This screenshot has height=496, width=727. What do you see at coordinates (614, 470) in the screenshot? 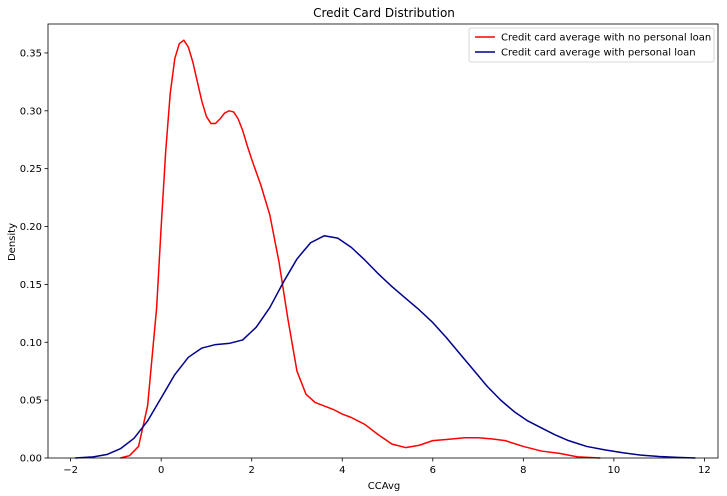
I see `x-tick-label: 10` at bounding box center [614, 470].